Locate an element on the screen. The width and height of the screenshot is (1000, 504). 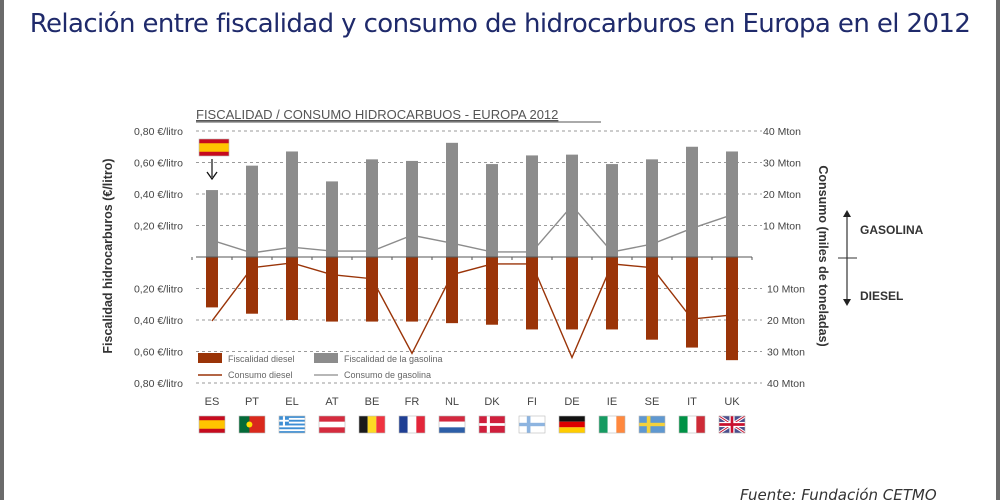
flag-es-icon is located at coordinates (212, 424).